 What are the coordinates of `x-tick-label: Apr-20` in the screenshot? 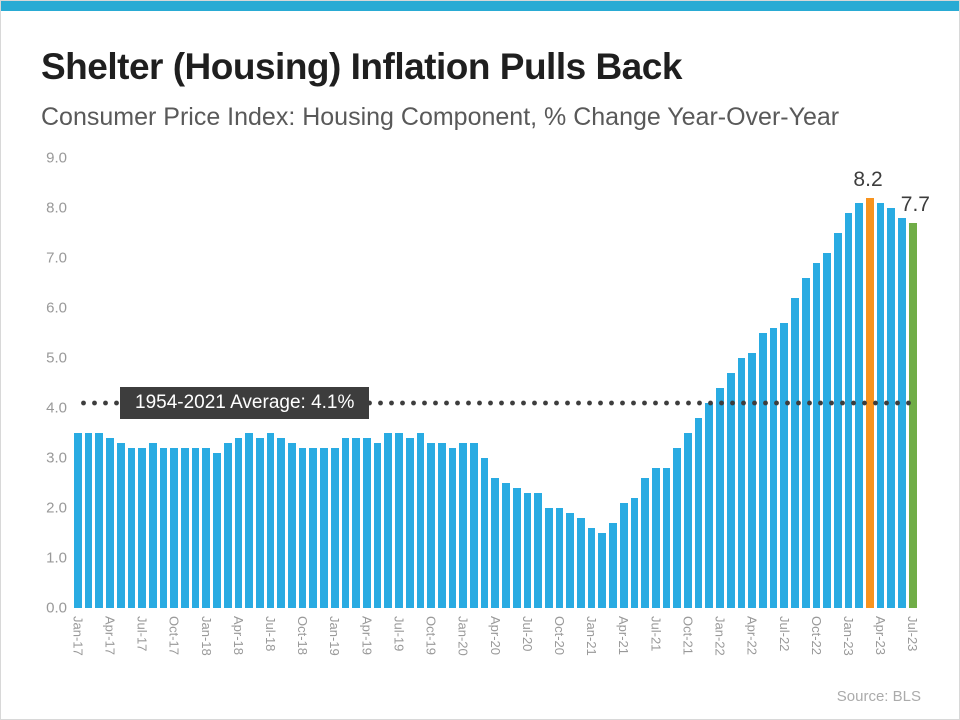 It's located at (495, 636).